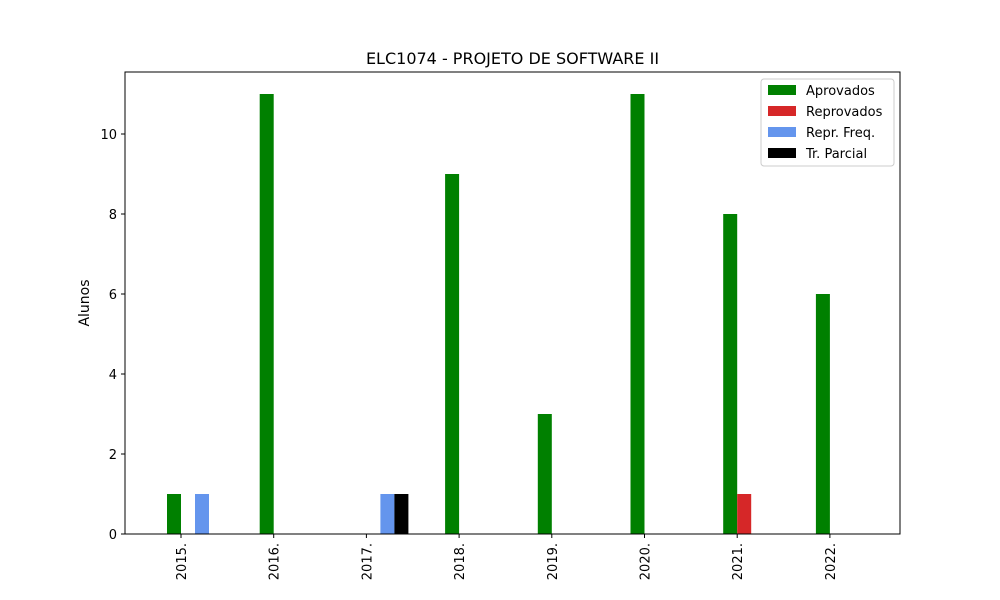 This screenshot has width=1000, height=600. Describe the element at coordinates (108, 135) in the screenshot. I see `y-tick-label: 10` at that location.